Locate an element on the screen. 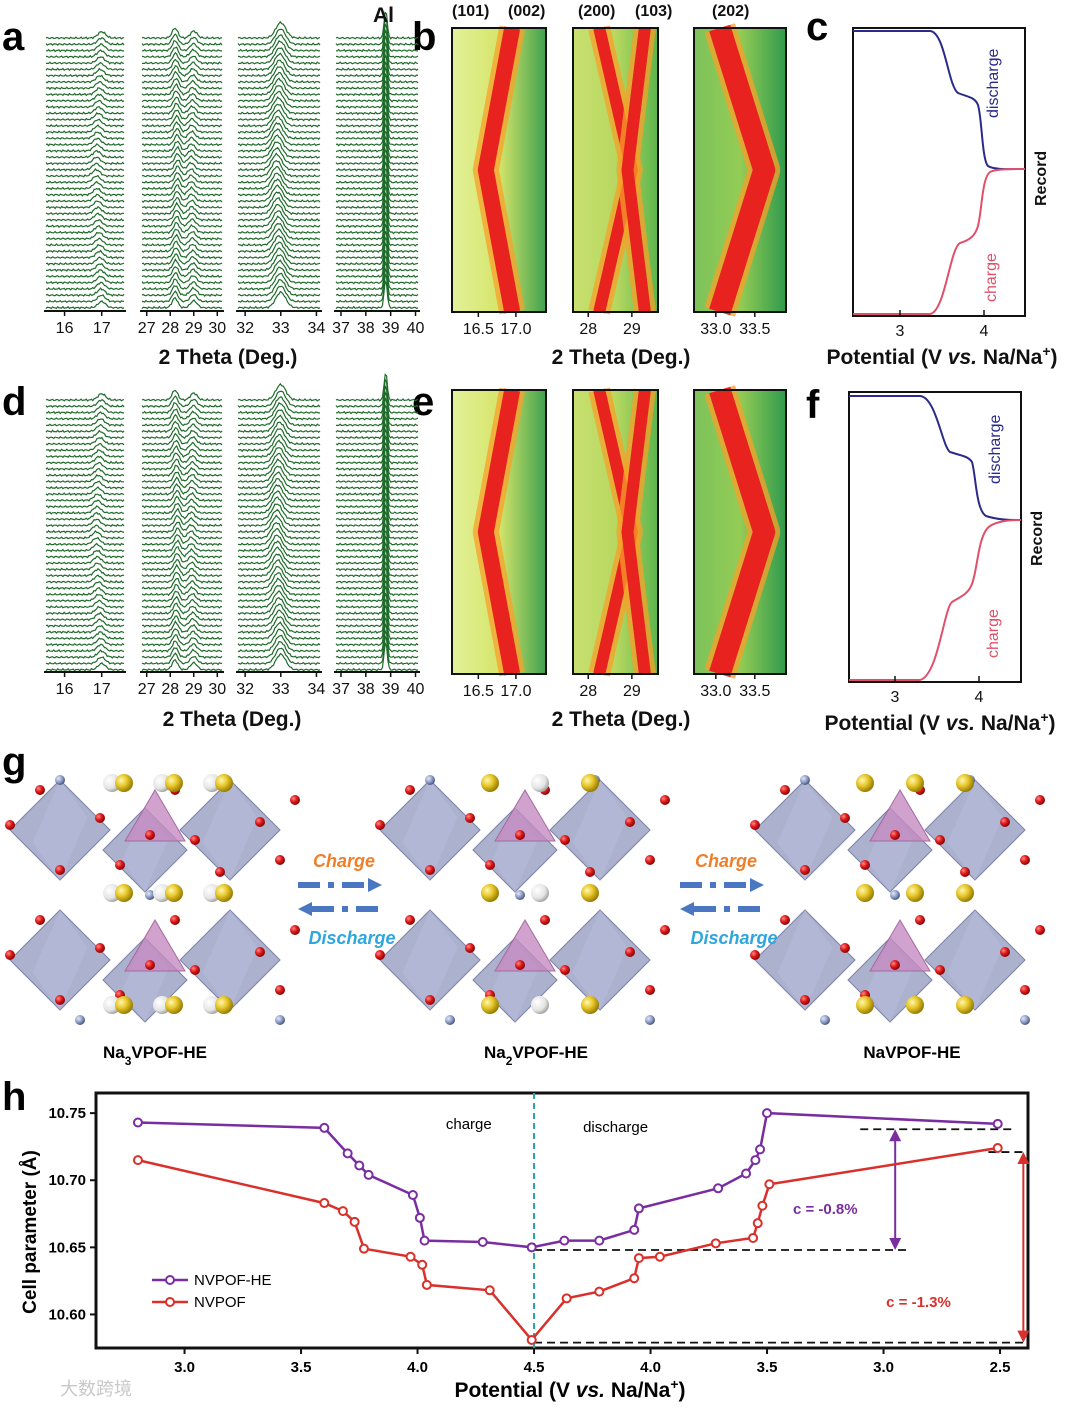  contour-tick-label: 29 is located at coordinates (632, 329).